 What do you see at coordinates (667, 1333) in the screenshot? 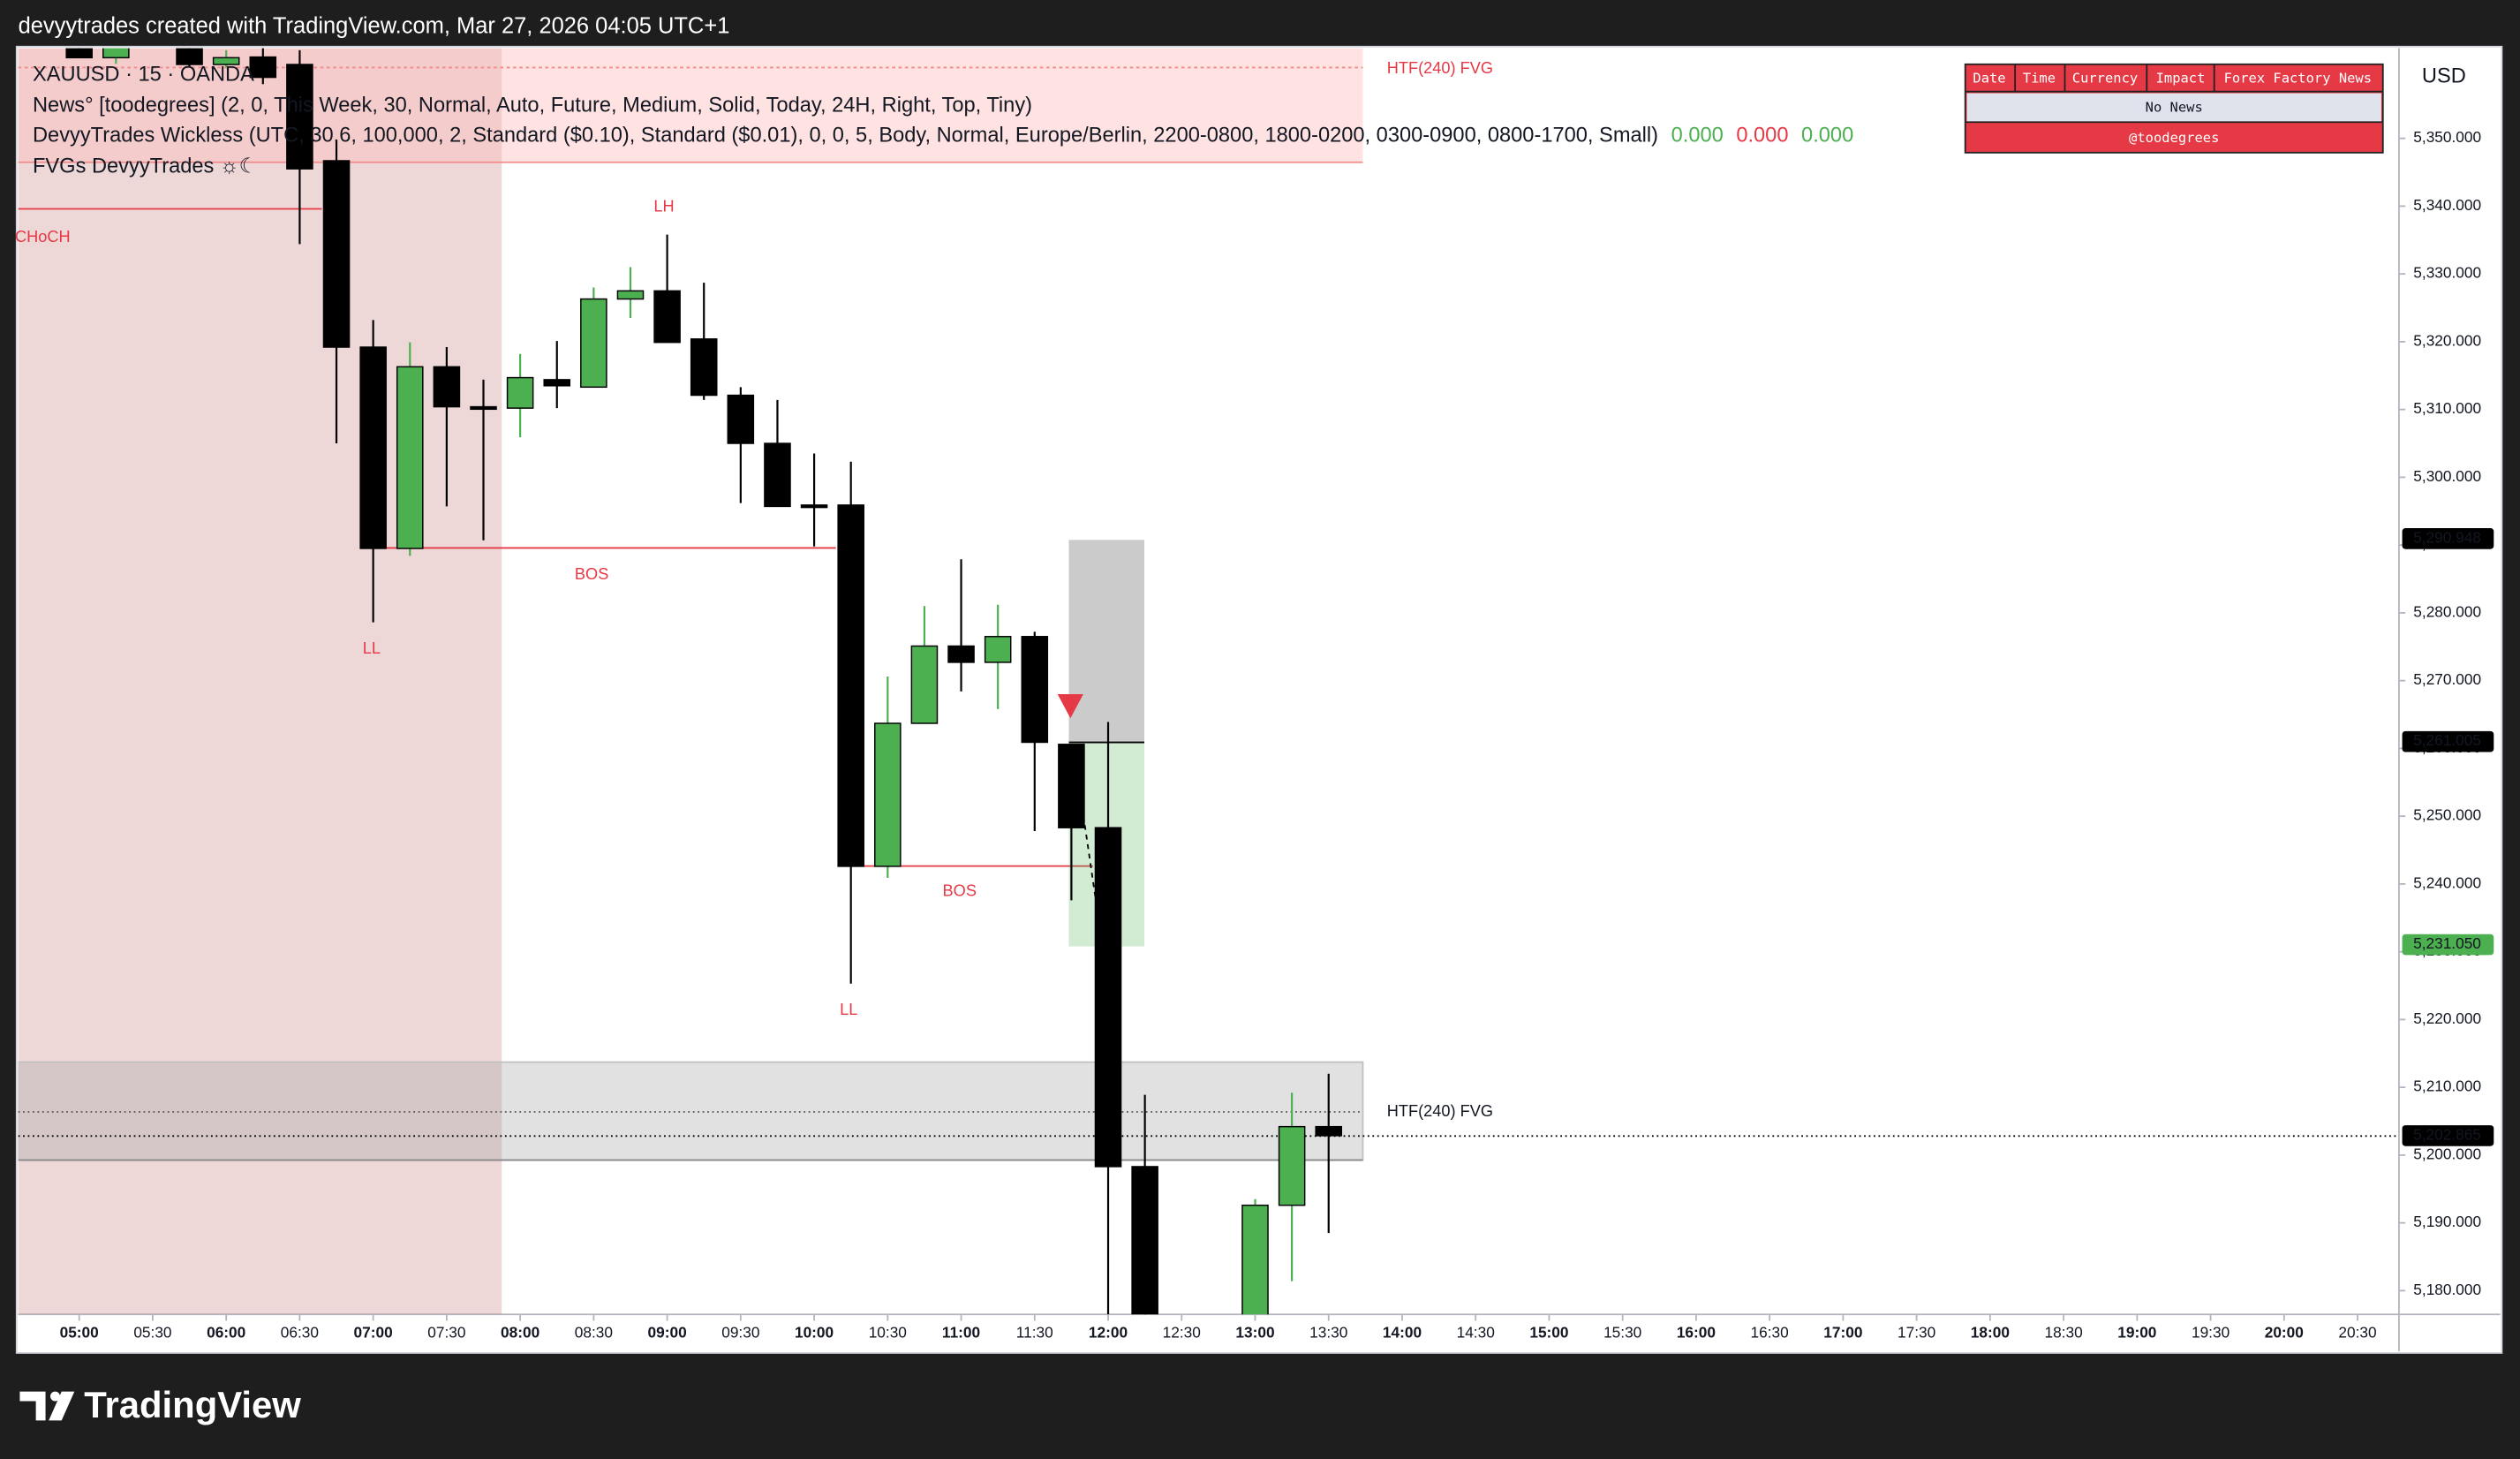
I see `x-tick-label: 09:00` at bounding box center [667, 1333].